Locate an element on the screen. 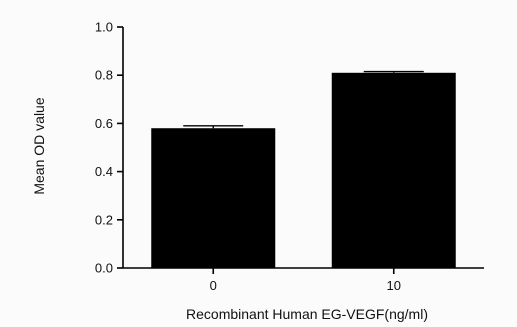 The width and height of the screenshot is (517, 327). y-tick-label: 0.2 is located at coordinates (104, 219).